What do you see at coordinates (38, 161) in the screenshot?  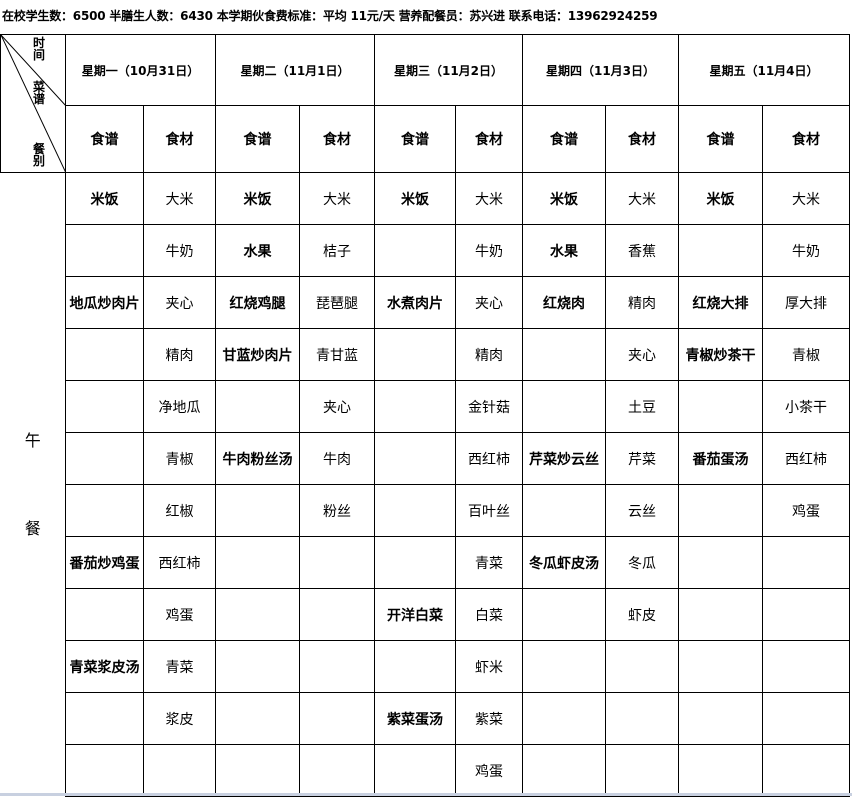 I see `corner-char: 别` at bounding box center [38, 161].